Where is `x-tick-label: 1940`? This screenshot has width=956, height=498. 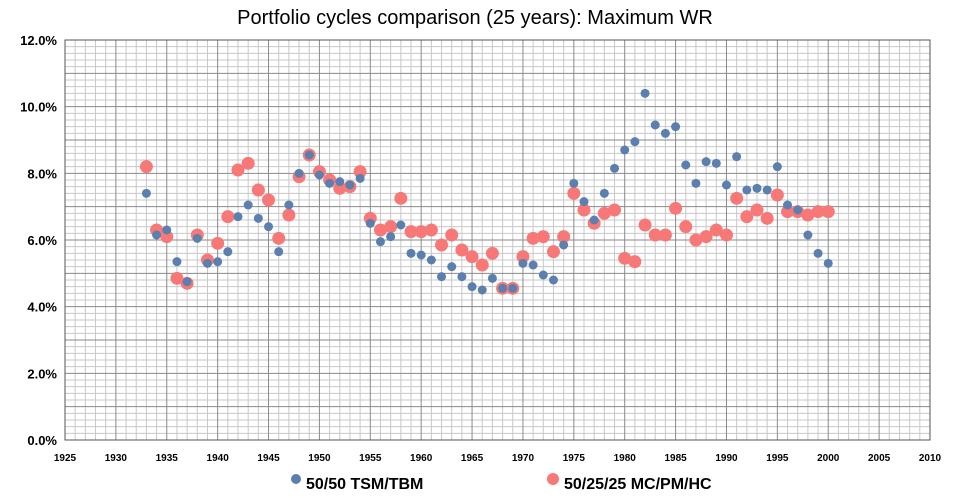
x-tick-label: 1940 is located at coordinates (218, 458).